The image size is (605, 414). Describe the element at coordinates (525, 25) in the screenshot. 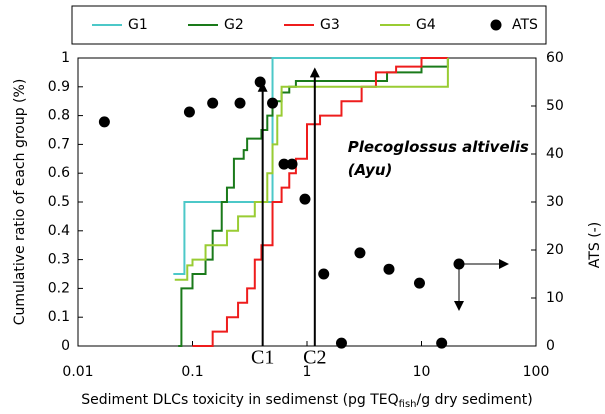

I see `legend-label: ATS` at that location.